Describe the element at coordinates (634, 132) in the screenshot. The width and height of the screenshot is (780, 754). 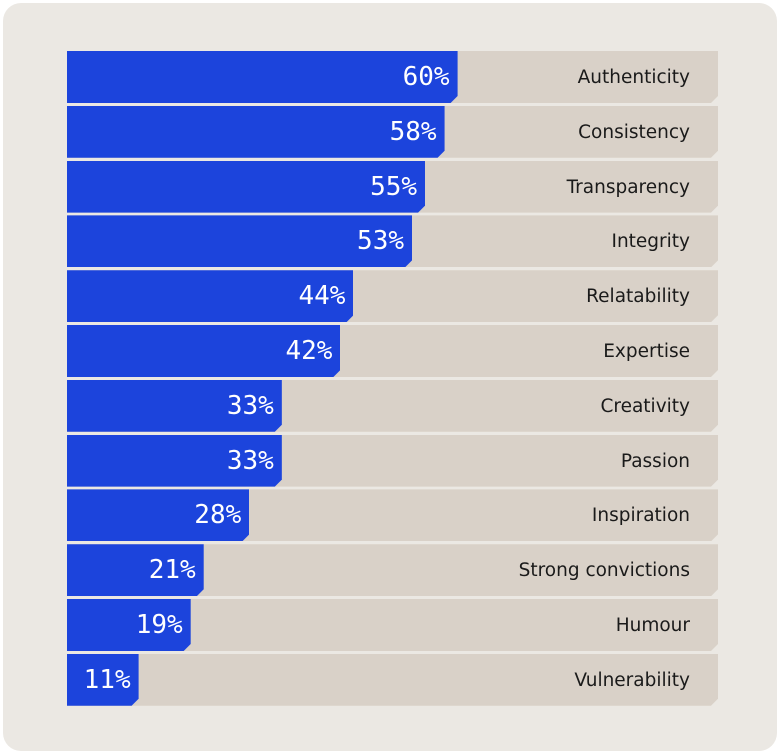
I see `category-label: Consistency` at that location.